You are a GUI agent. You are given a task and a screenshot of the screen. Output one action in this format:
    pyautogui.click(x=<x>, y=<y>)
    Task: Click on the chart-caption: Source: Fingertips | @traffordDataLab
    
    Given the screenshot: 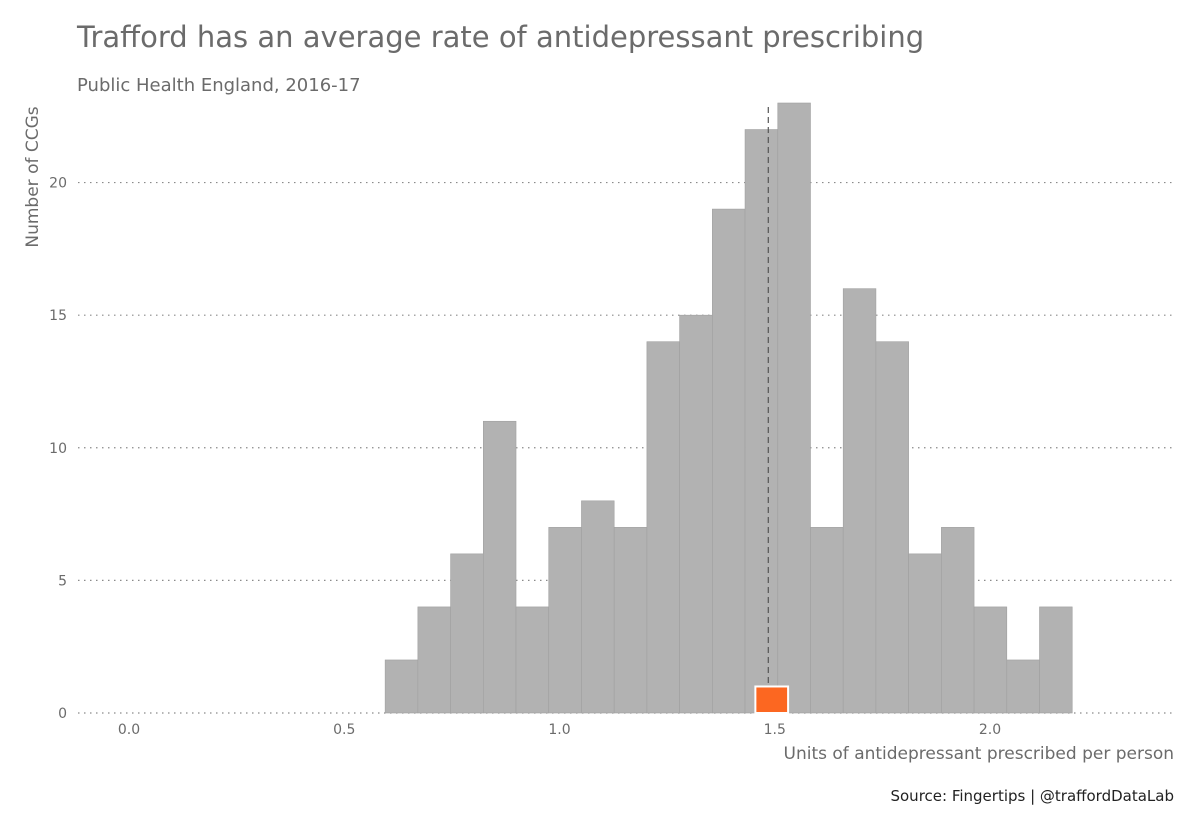 What is the action you would take?
    pyautogui.click(x=1032, y=796)
    